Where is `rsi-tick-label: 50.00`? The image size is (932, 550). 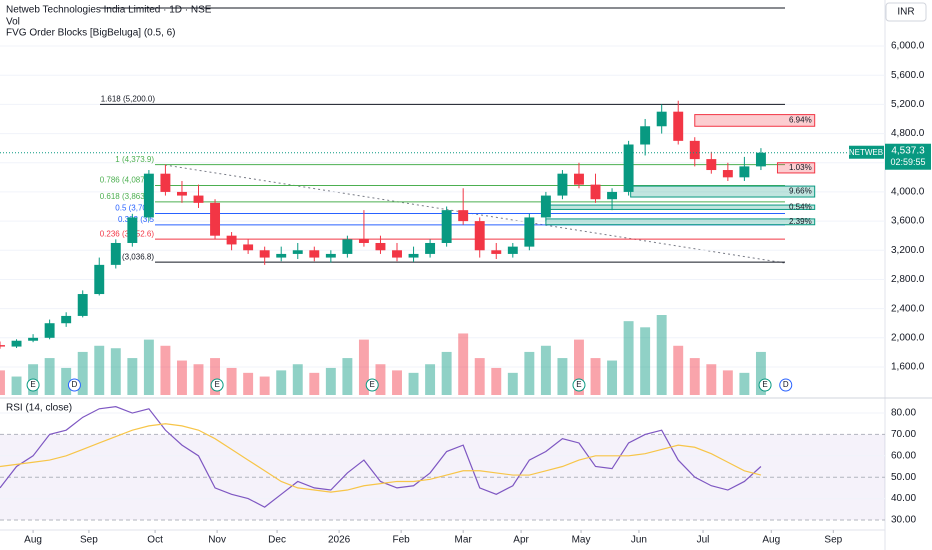 rsi-tick-label: 50.00 is located at coordinates (903, 477).